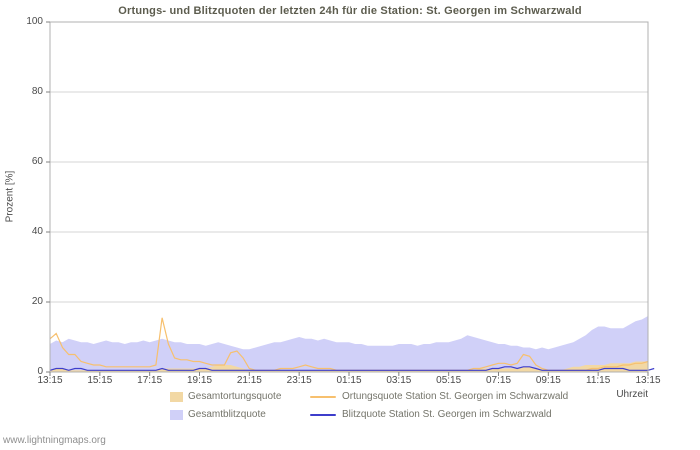  Describe the element at coordinates (37, 231) in the screenshot. I see `y-tick-label: 40` at that location.